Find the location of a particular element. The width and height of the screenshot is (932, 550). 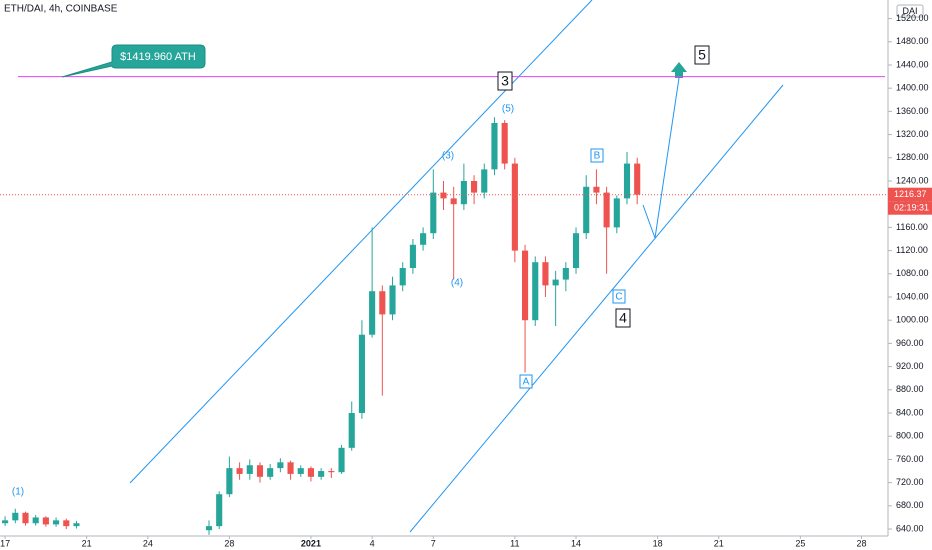

y-tick-label: 680.00 is located at coordinates (910, 505).